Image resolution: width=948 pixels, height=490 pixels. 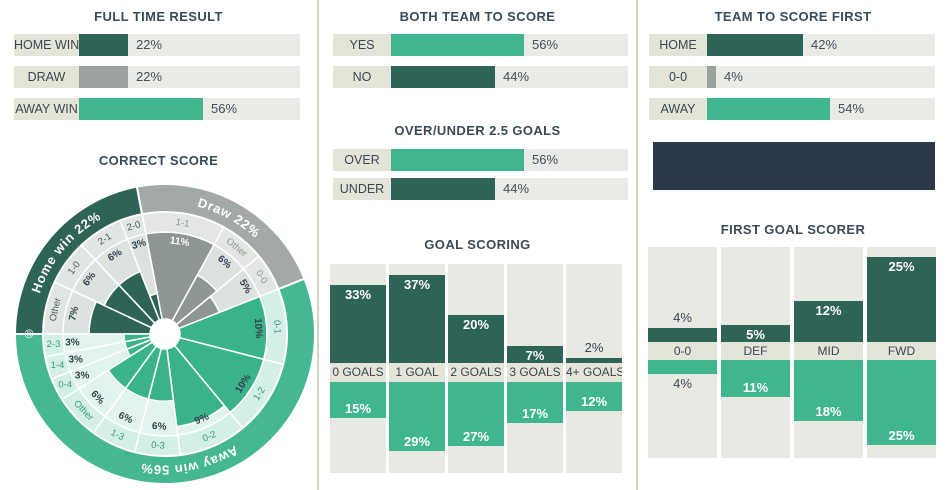 I want to click on row-label: DRAW, so click(x=46, y=77).